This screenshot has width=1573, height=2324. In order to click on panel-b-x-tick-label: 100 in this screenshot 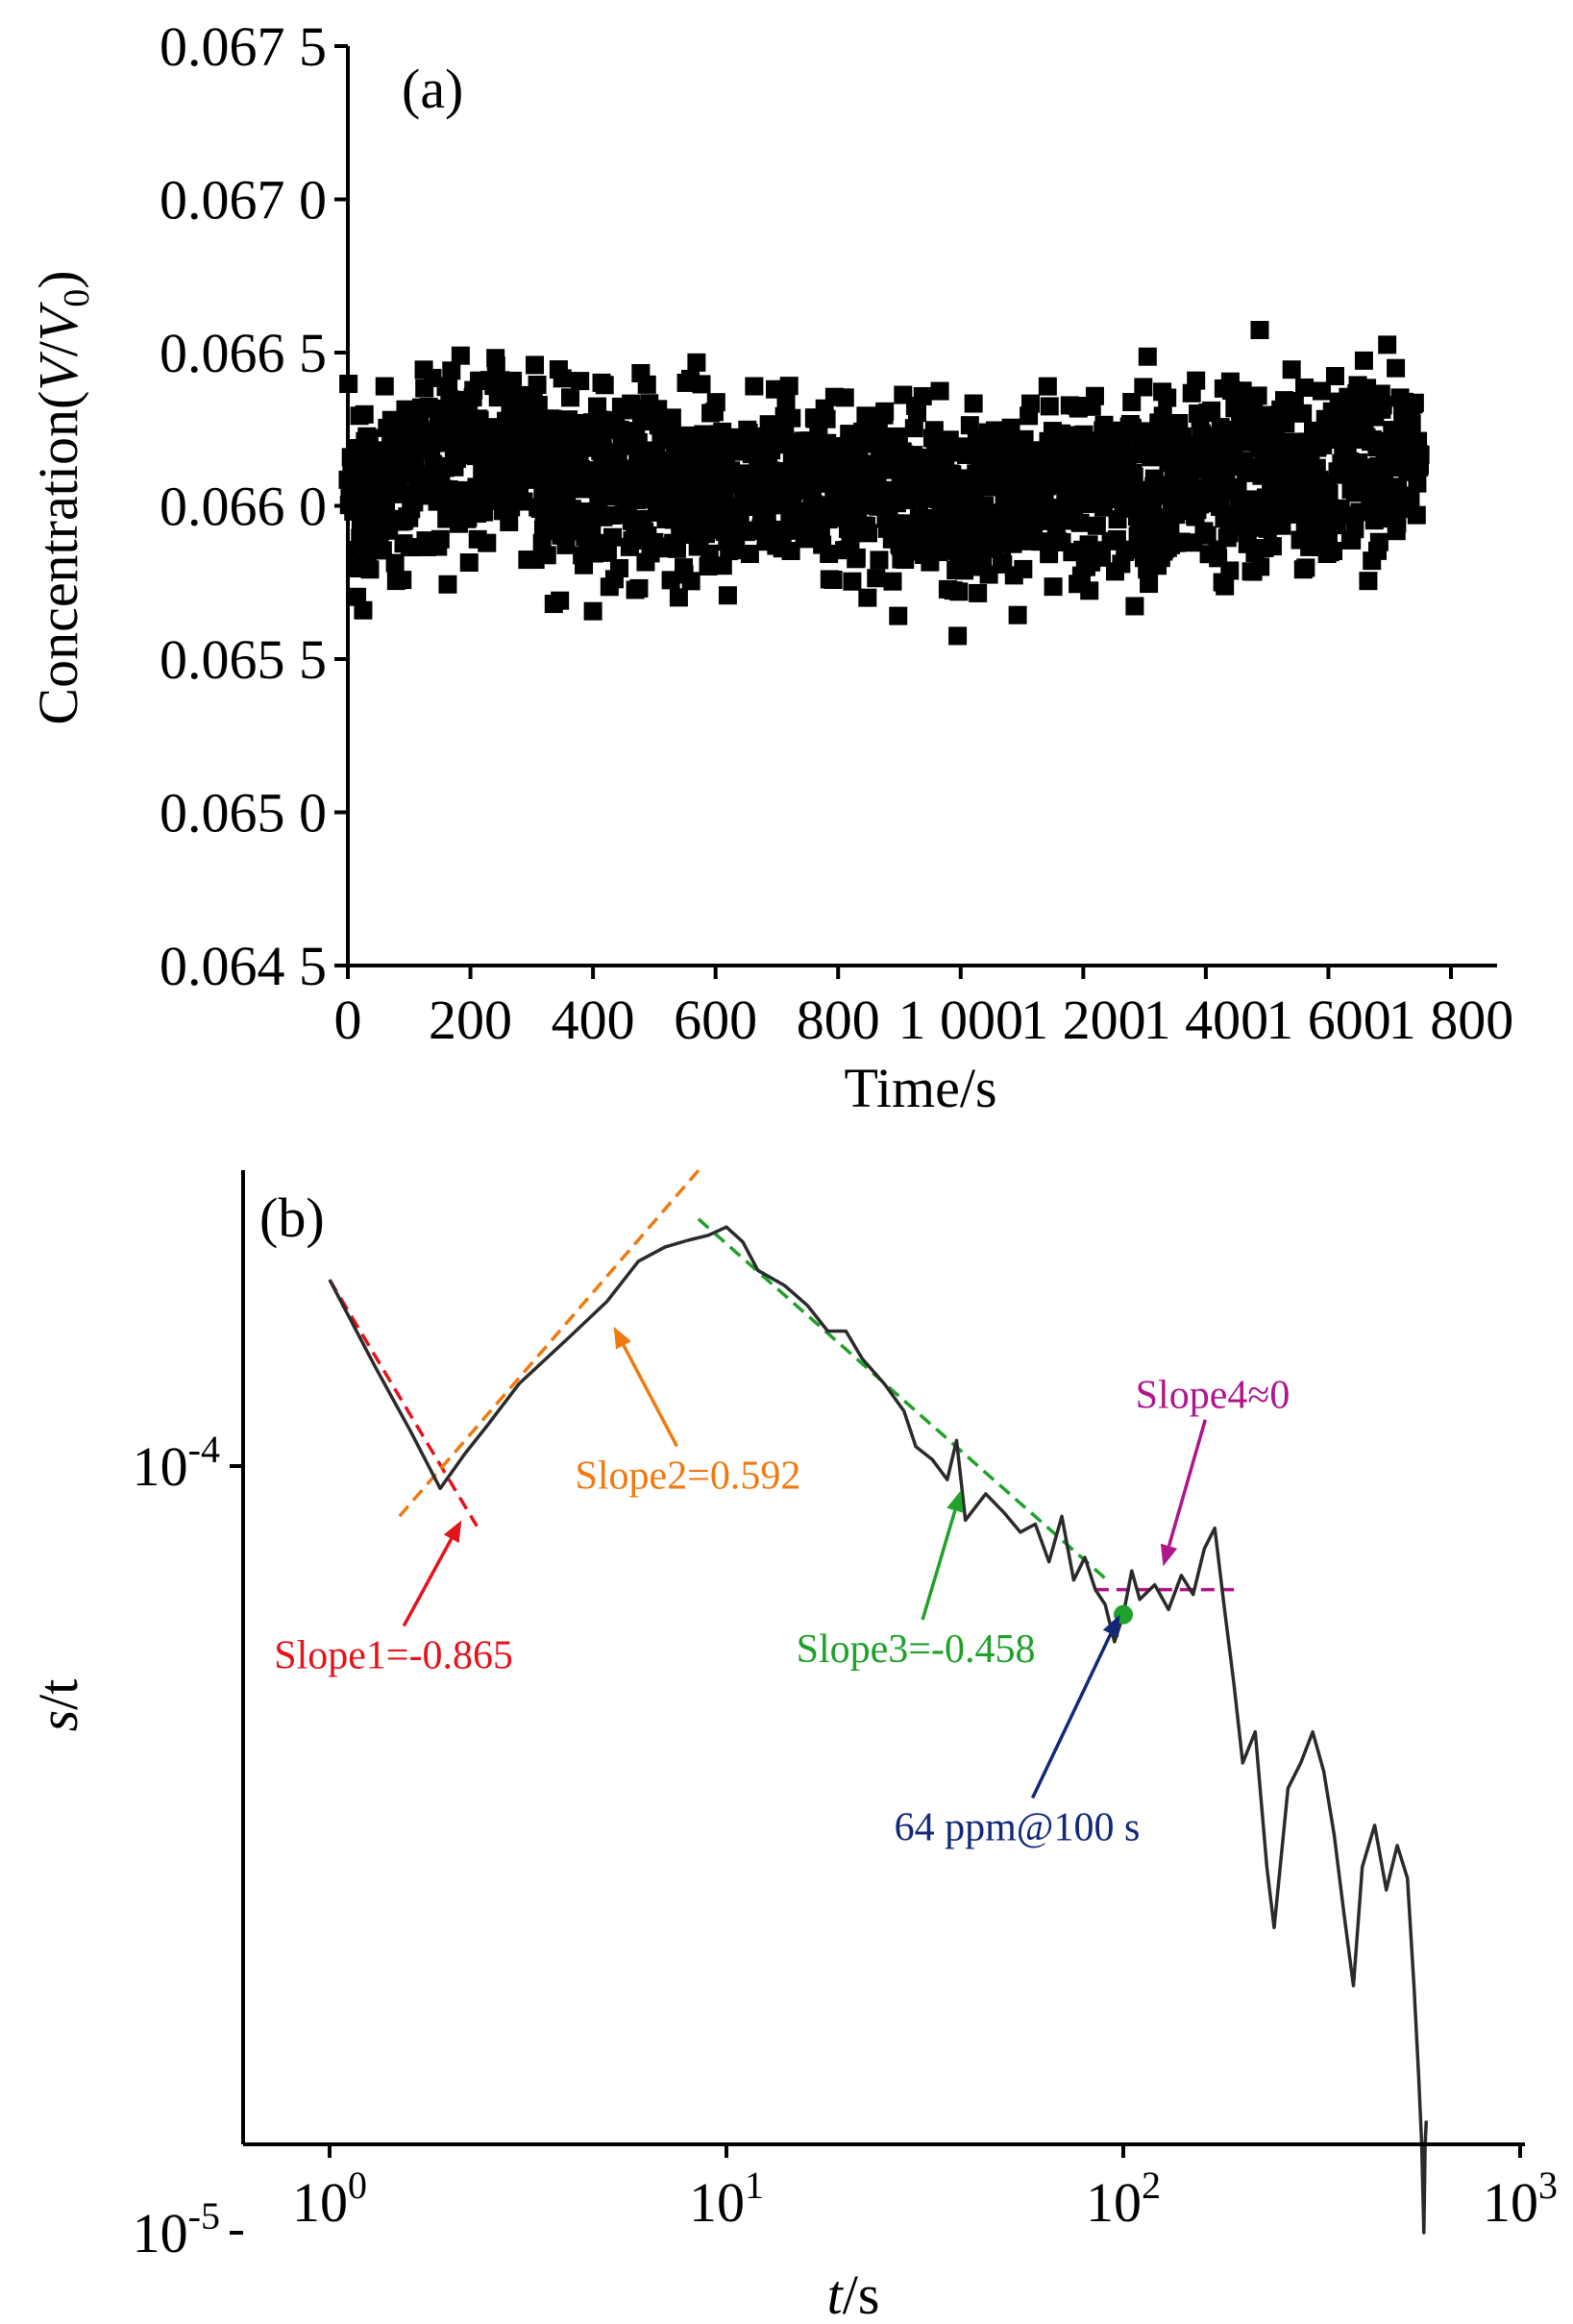, I will do `click(329, 2199)`.